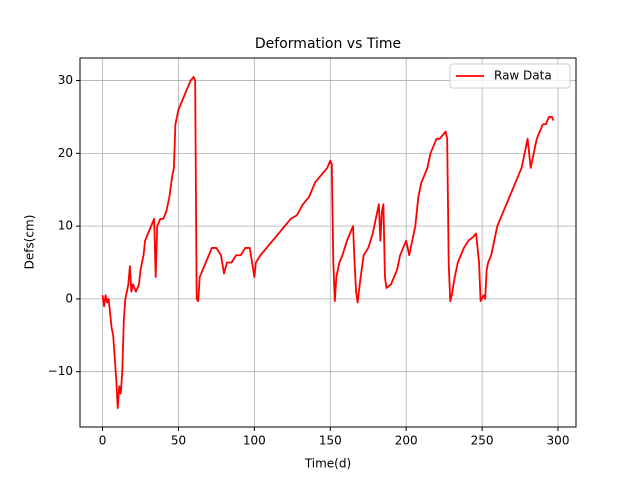 Image resolution: width=640 pixels, height=480 pixels. I want to click on y-tick-label: 30, so click(65, 80).